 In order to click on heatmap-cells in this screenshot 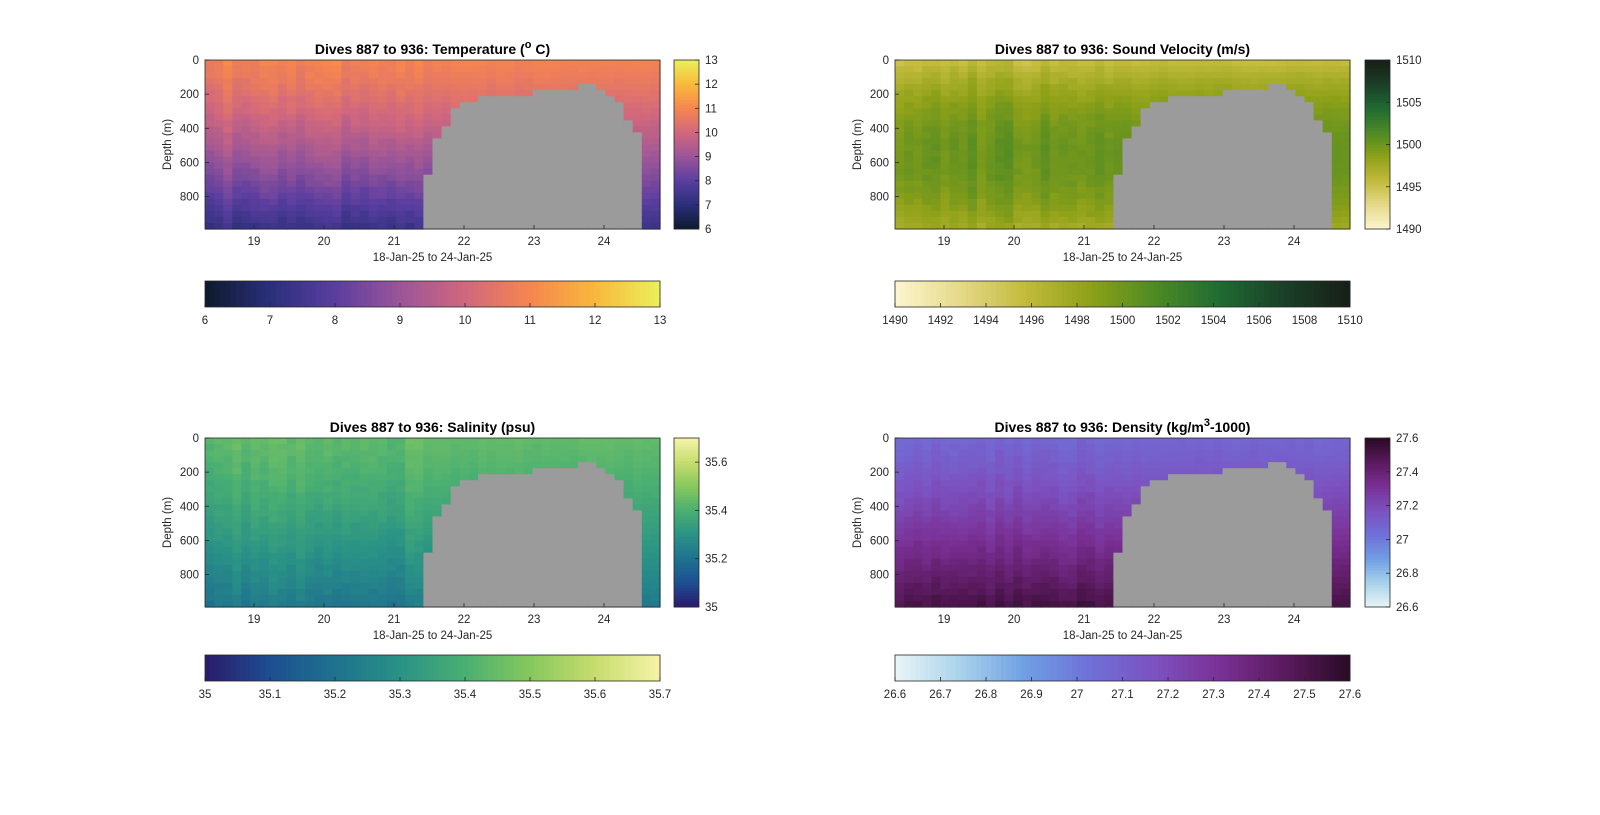, I will do `click(433, 145)`.